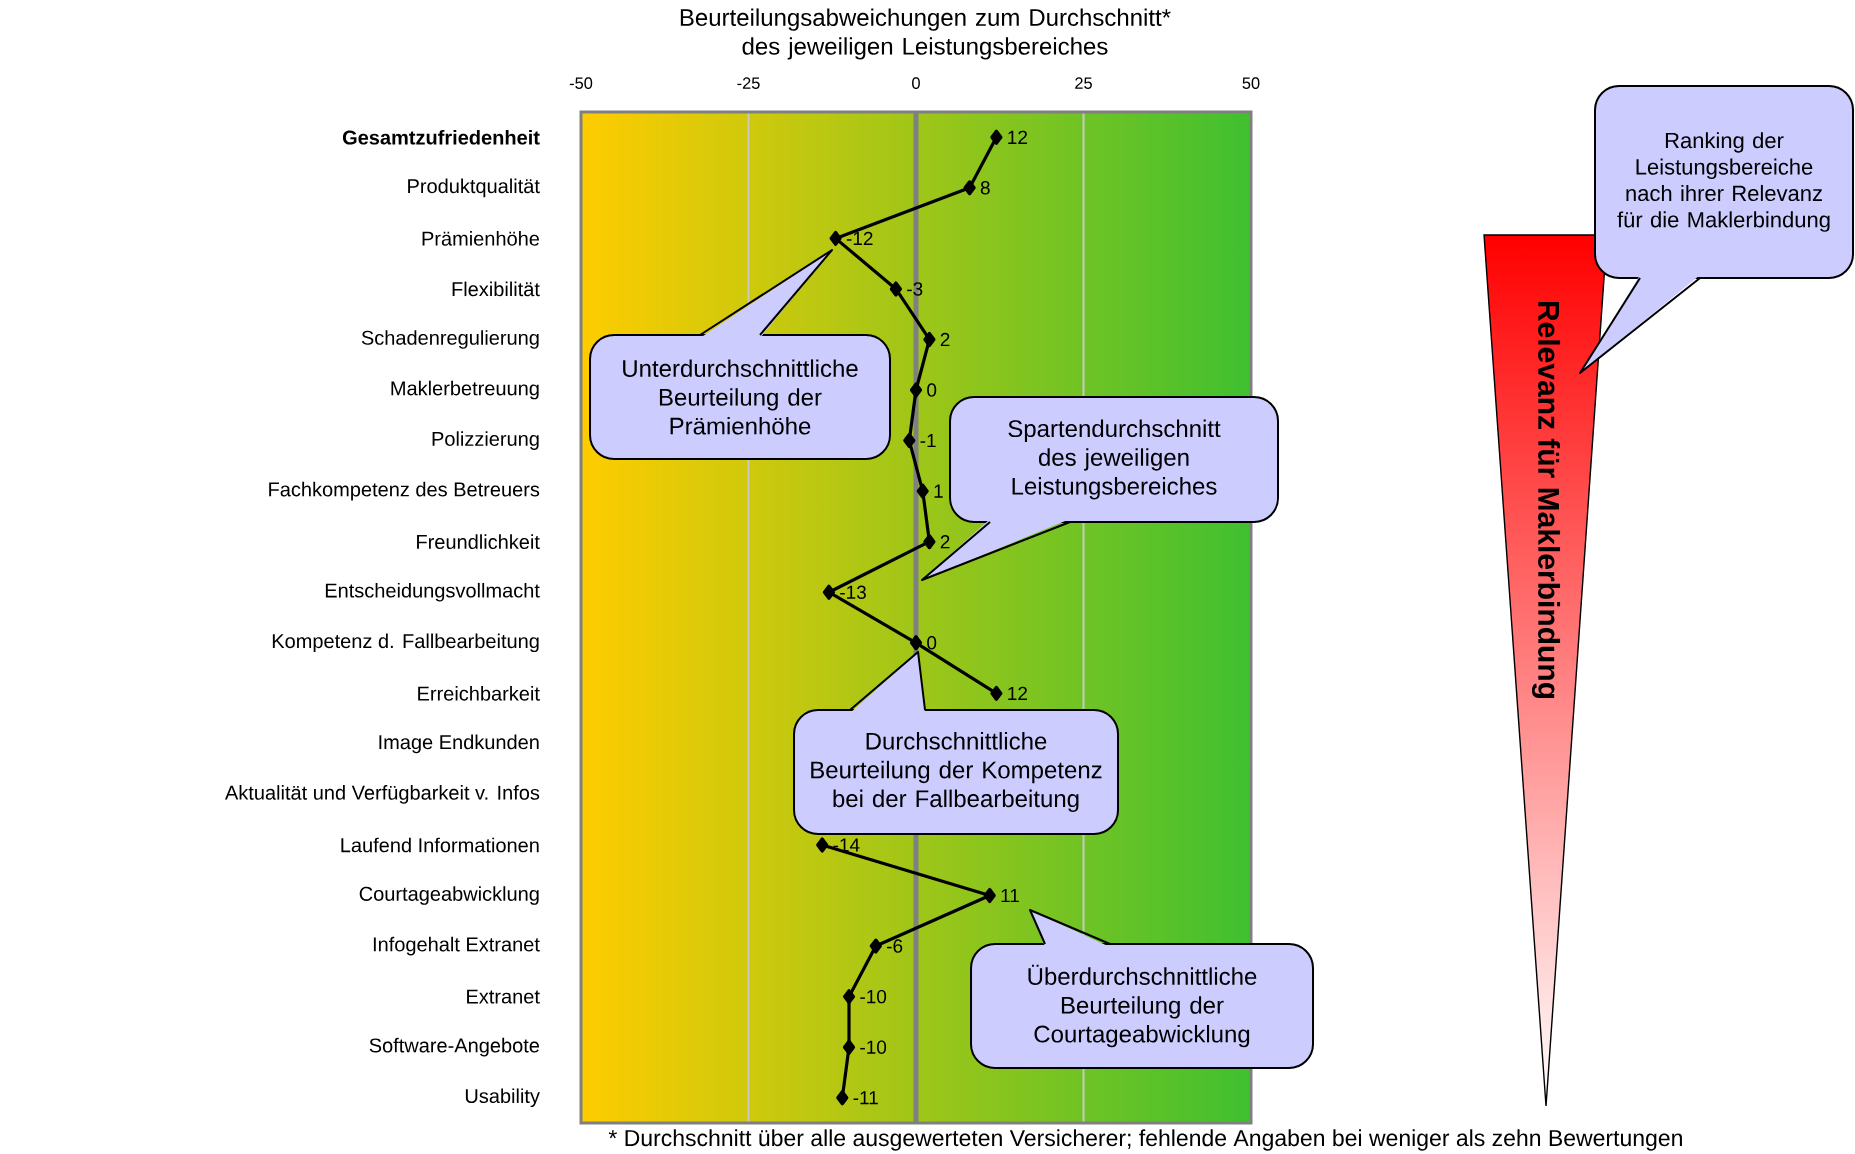 This screenshot has height=1154, width=1855. I want to click on annotation: Überdurchschnittliche Beurteilung der Courtageabwicklung, so click(1142, 1006).